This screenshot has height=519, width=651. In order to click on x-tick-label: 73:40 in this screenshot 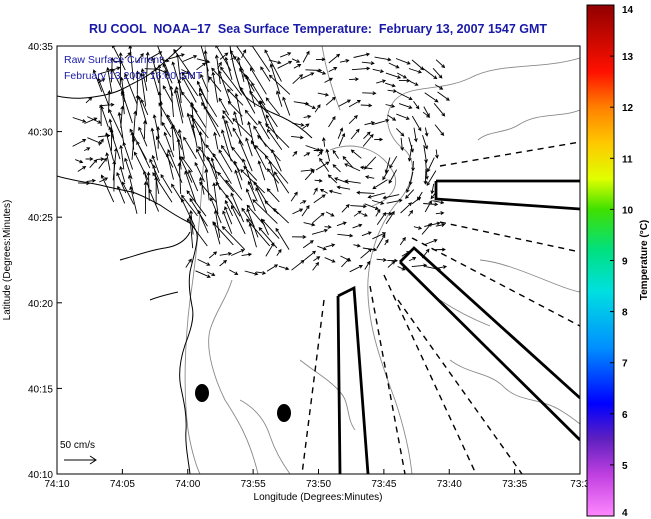, I will do `click(449, 484)`.